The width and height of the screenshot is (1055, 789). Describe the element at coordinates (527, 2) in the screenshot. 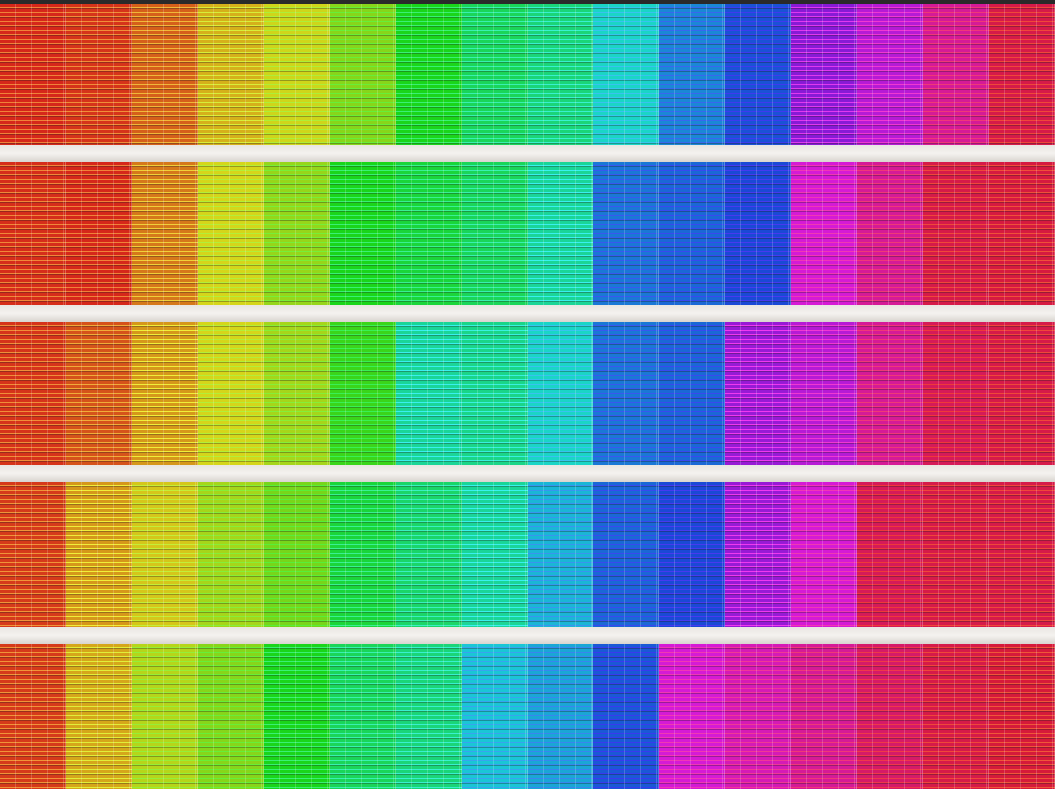

I see `top-edge` at that location.